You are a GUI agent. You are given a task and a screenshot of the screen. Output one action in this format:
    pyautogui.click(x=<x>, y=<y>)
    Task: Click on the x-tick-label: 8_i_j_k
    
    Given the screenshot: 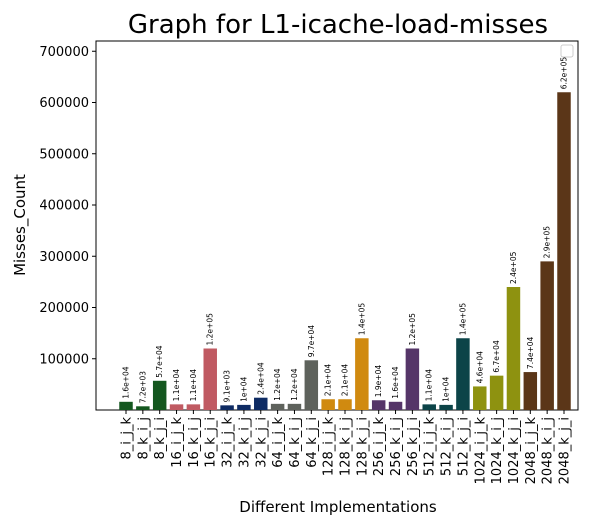 What is the action you would take?
    pyautogui.click(x=127, y=438)
    